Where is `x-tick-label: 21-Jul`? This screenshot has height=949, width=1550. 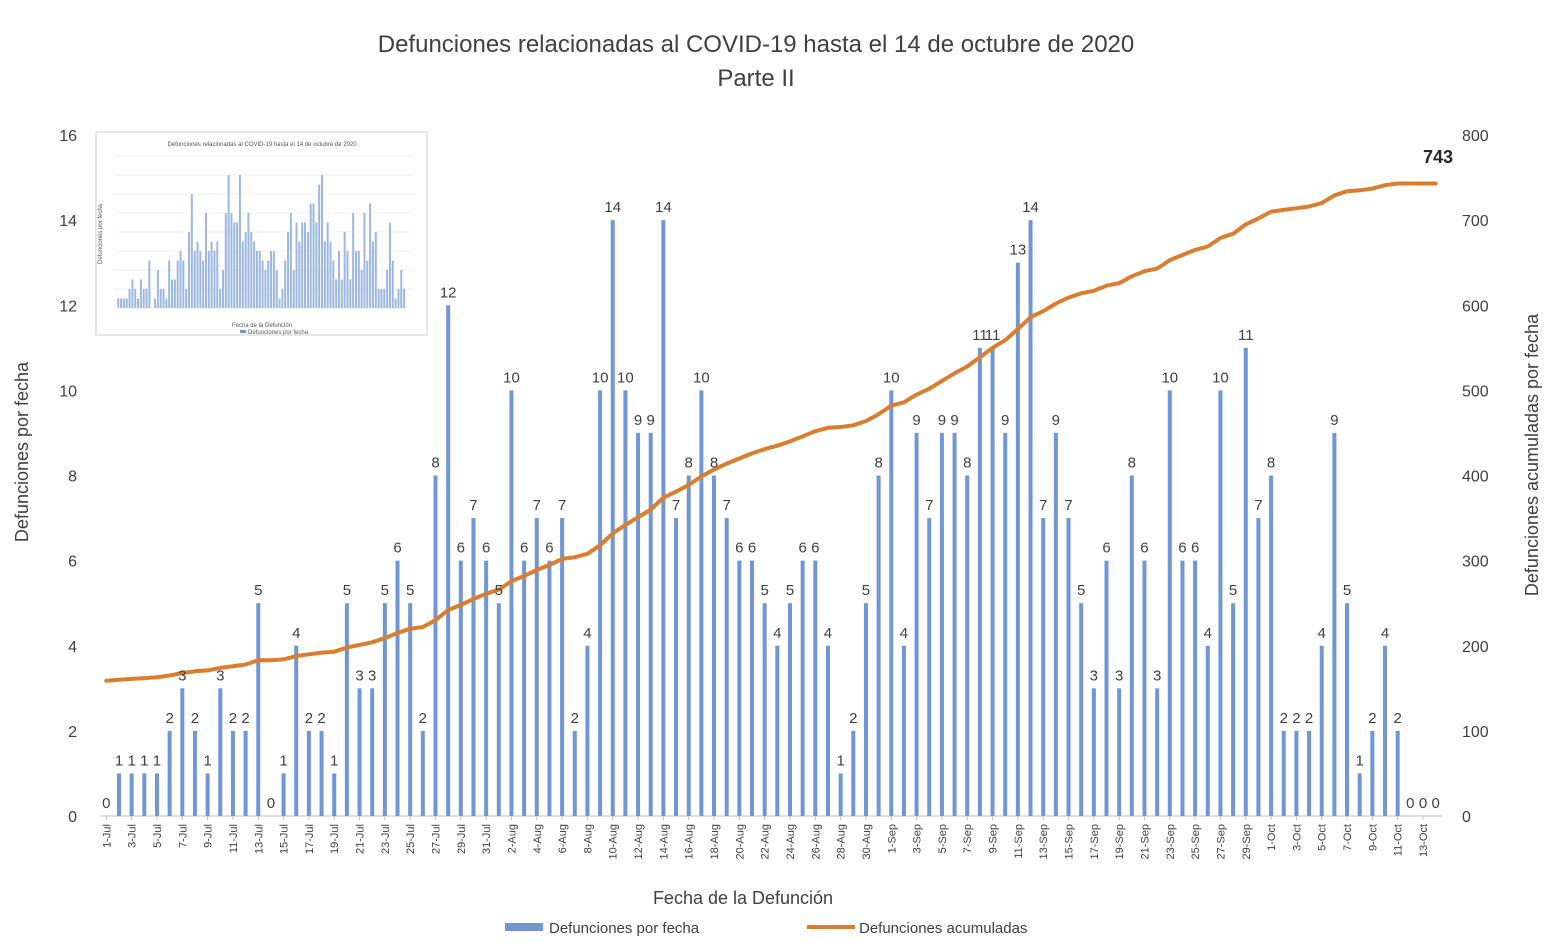
x-tick-label: 21-Jul is located at coordinates (361, 839).